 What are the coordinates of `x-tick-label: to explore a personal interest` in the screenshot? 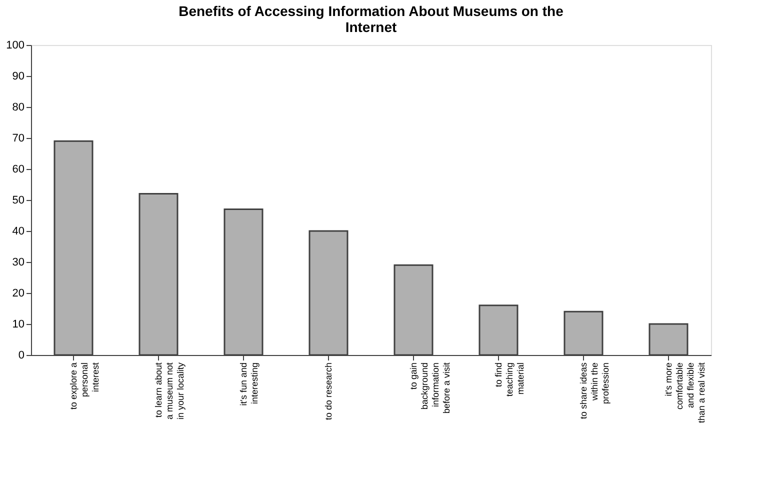 It's located at (84, 386).